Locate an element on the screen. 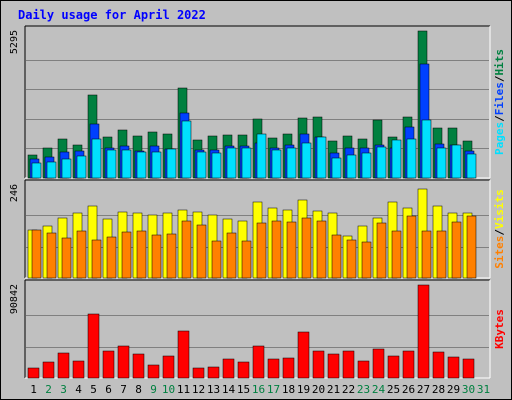  x-tick-day-15: 15 is located at coordinates (243, 389).